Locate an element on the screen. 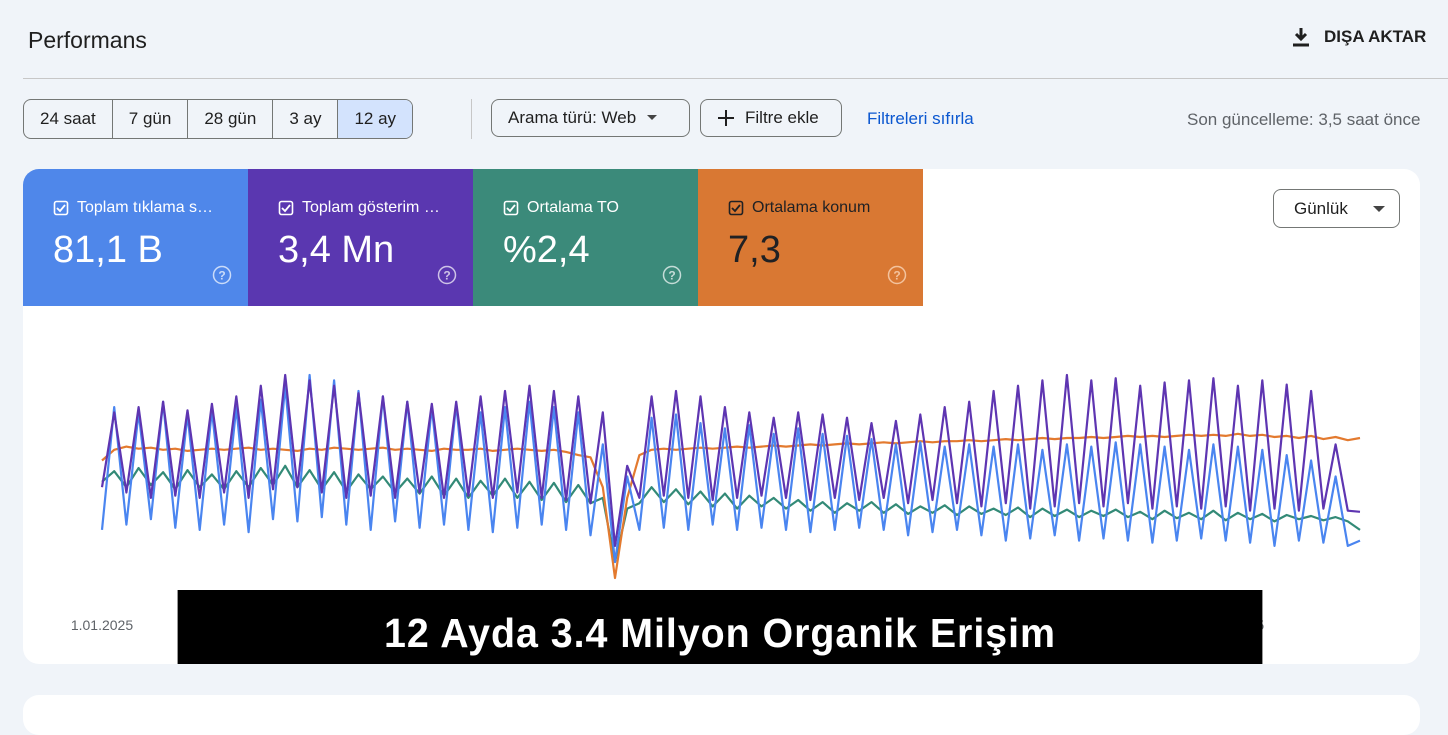 The image size is (1448, 735). metric-card: Ortalama konum 7,3? is located at coordinates (810, 237).